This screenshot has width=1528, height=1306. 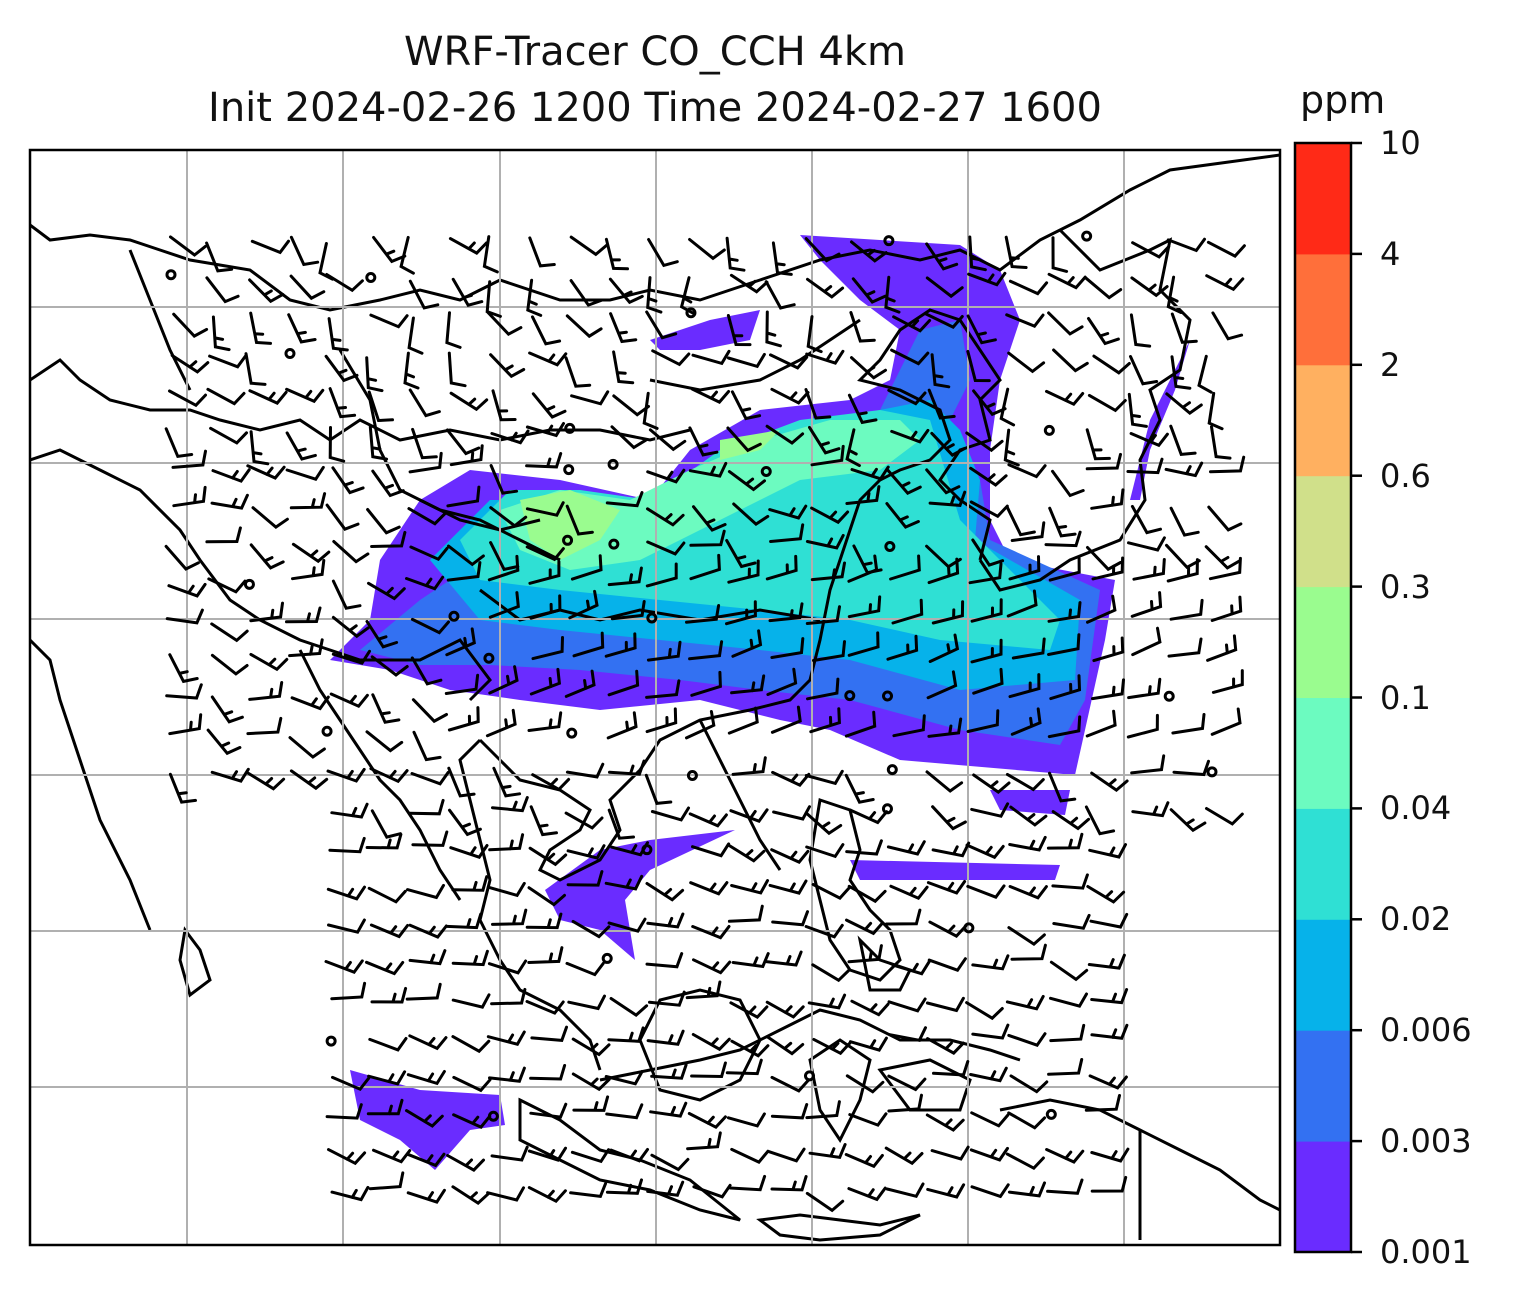 I want to click on colorbar-tick-label: 2, so click(x=1390, y=364).